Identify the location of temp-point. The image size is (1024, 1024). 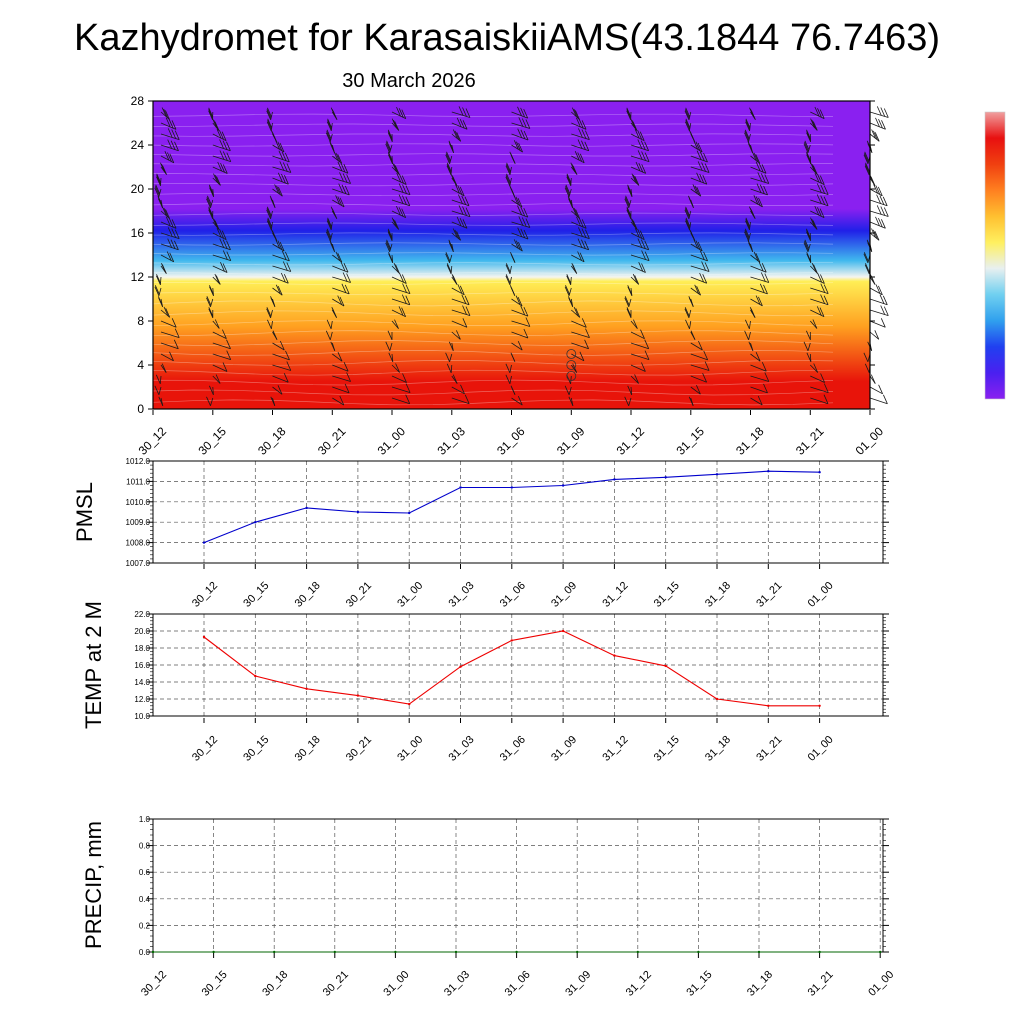
(306, 688).